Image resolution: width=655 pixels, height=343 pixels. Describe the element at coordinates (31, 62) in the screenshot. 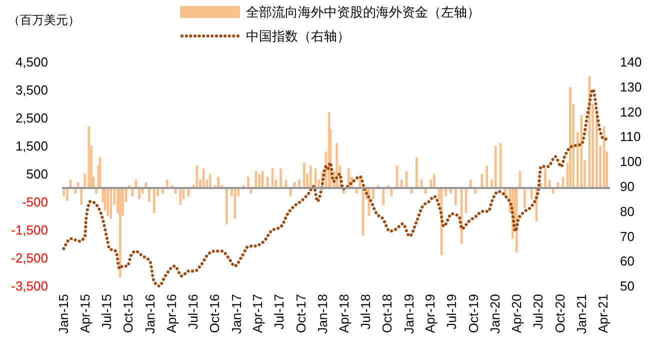

I see `y-tick-label: 4,500` at that location.